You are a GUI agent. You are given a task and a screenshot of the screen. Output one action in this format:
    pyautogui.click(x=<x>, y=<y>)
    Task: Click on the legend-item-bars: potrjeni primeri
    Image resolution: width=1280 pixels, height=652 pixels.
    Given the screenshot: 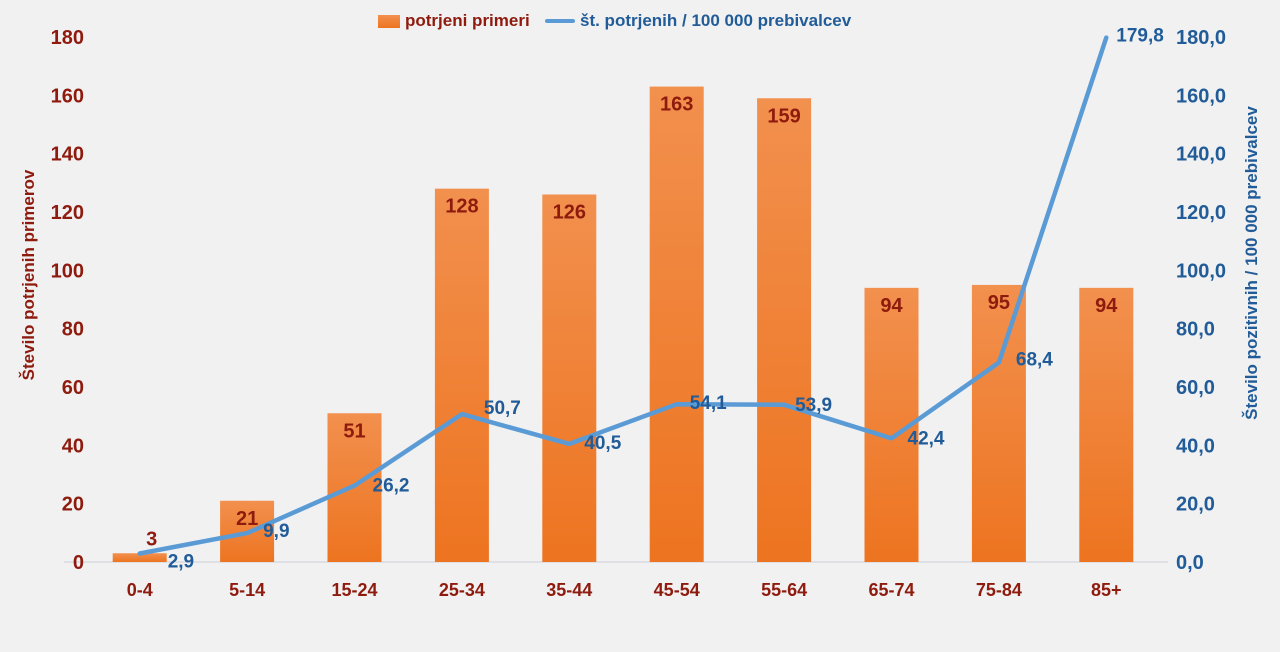 What is the action you would take?
    pyautogui.click(x=454, y=21)
    